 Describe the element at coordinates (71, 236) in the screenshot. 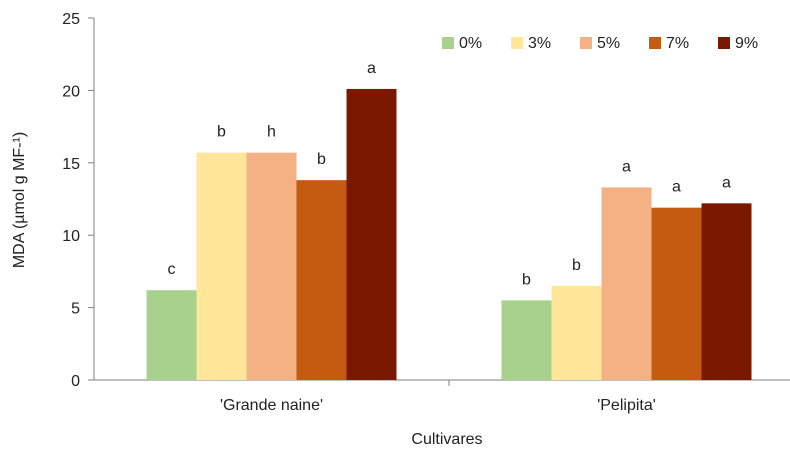

I see `y-tick-label: 10` at that location.